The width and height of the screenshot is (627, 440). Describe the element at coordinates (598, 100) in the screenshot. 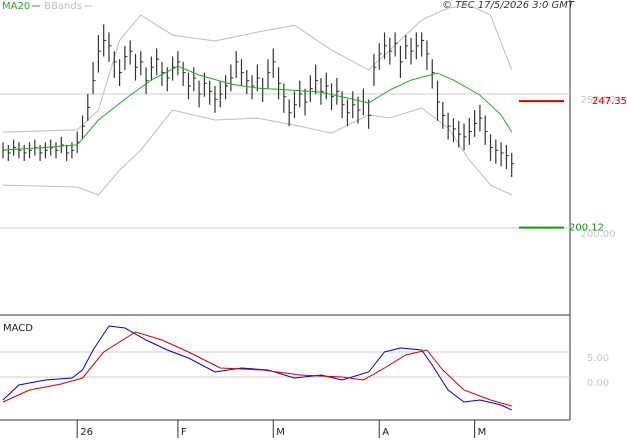

I see `y-tick-label: 250.00` at that location.